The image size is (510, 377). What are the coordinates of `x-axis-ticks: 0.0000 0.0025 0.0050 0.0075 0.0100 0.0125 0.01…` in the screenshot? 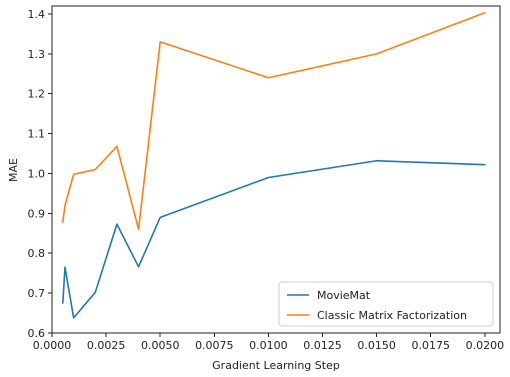 It's located at (268, 342).